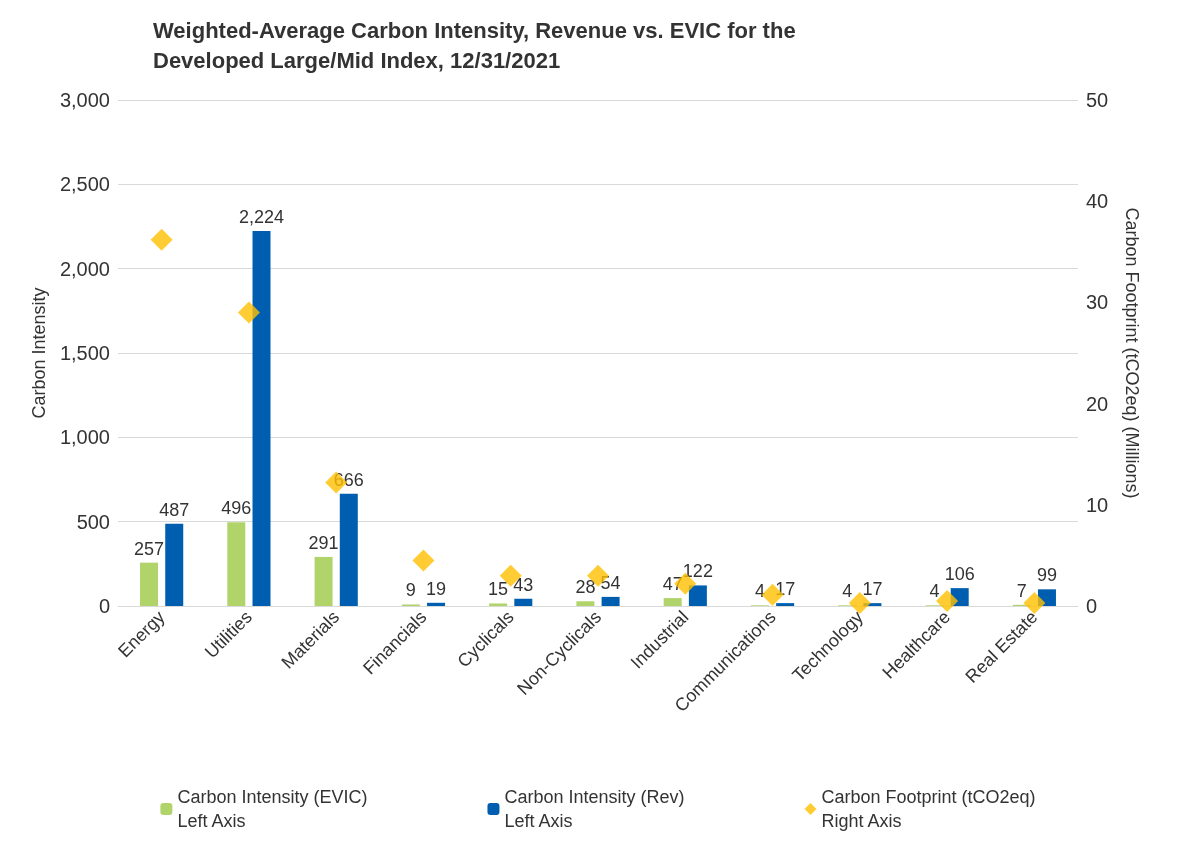 The height and width of the screenshot is (850, 1198). Describe the element at coordinates (1092, 606) in the screenshot. I see `y2-tick-label: 0` at that location.